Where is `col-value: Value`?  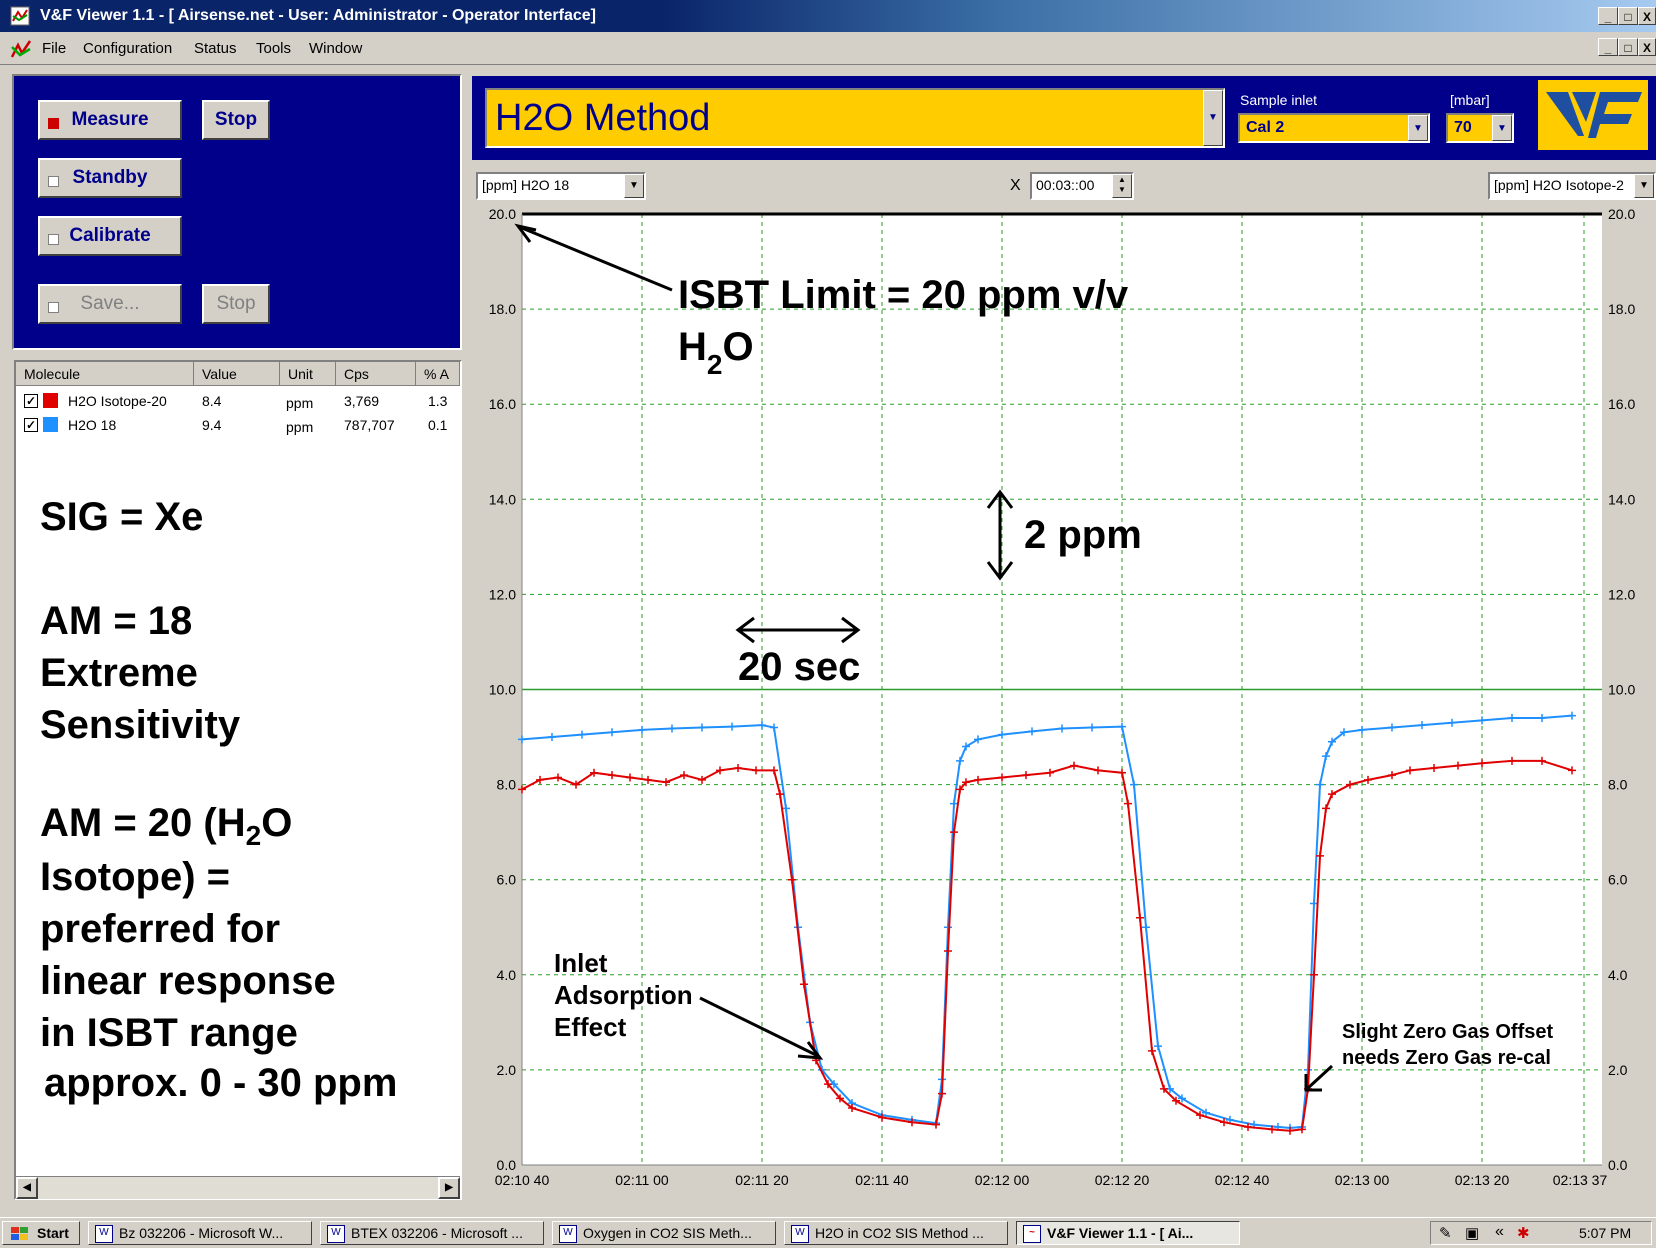 col-value: Value is located at coordinates (237, 374).